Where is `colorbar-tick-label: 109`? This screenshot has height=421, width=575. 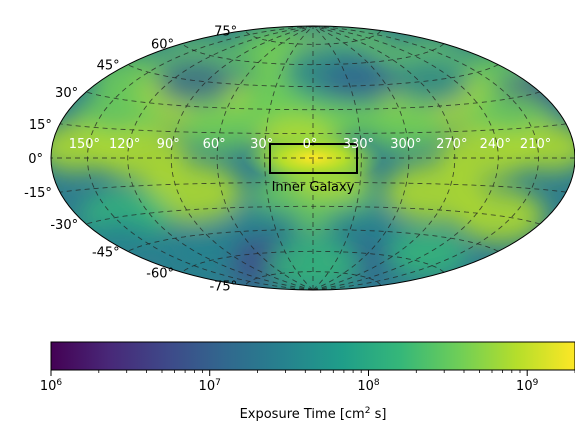
colorbar-tick-label: 109 is located at coordinates (527, 386).